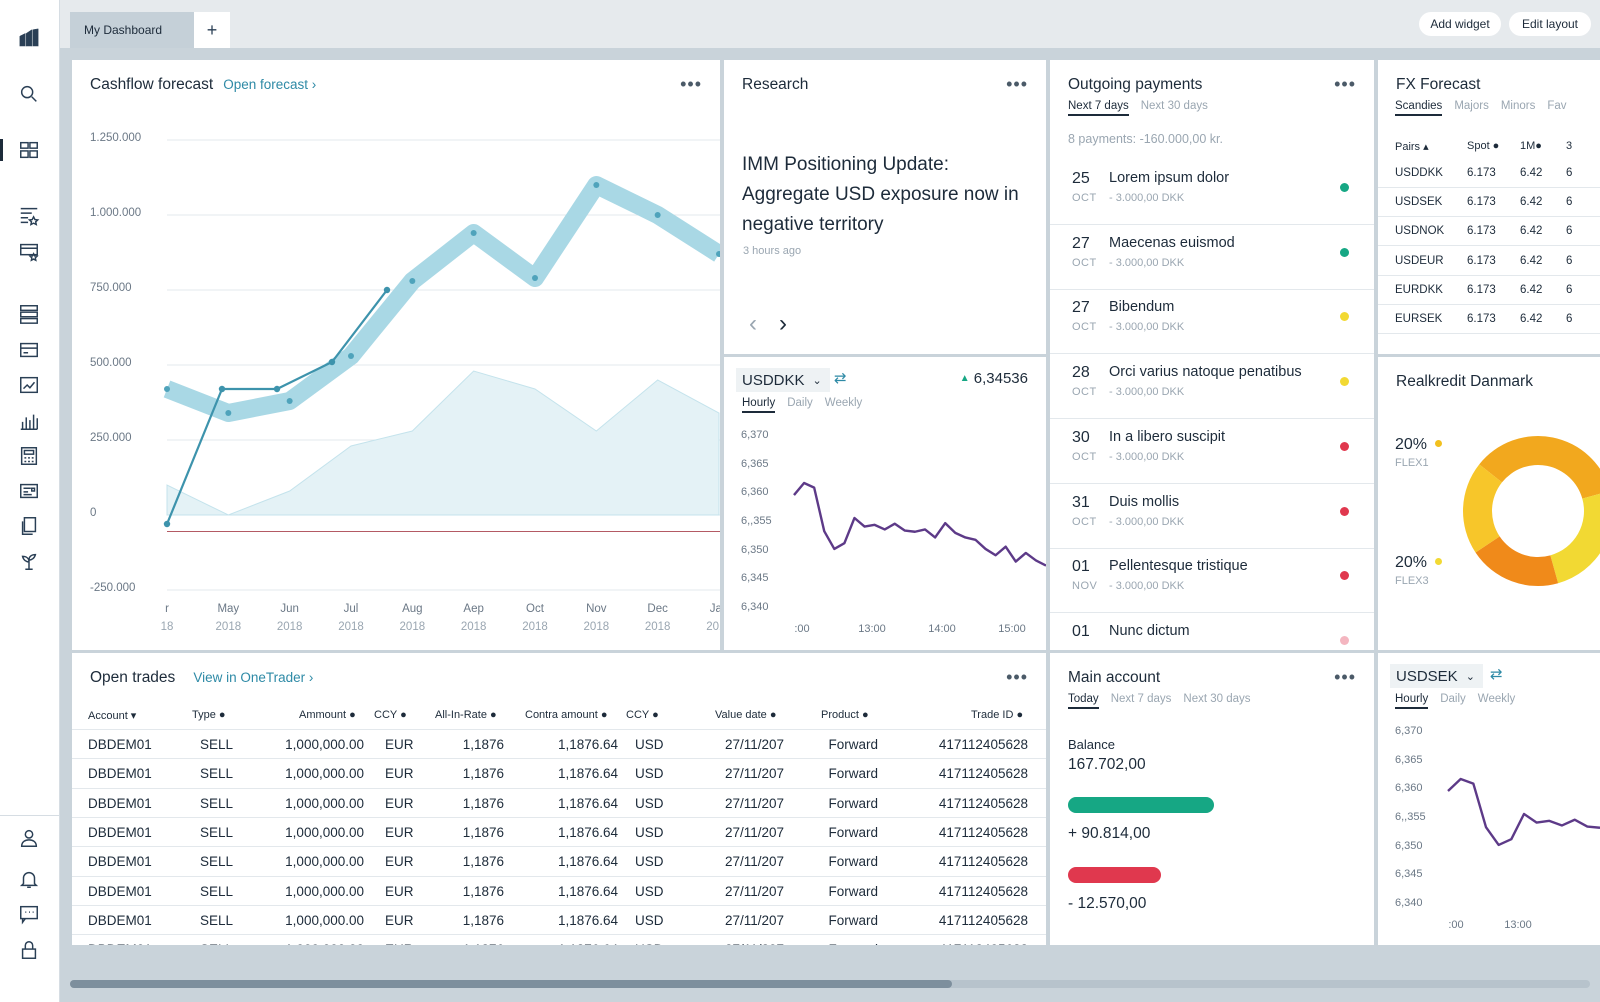  Describe the element at coordinates (29, 94) in the screenshot. I see `search-icon` at that location.